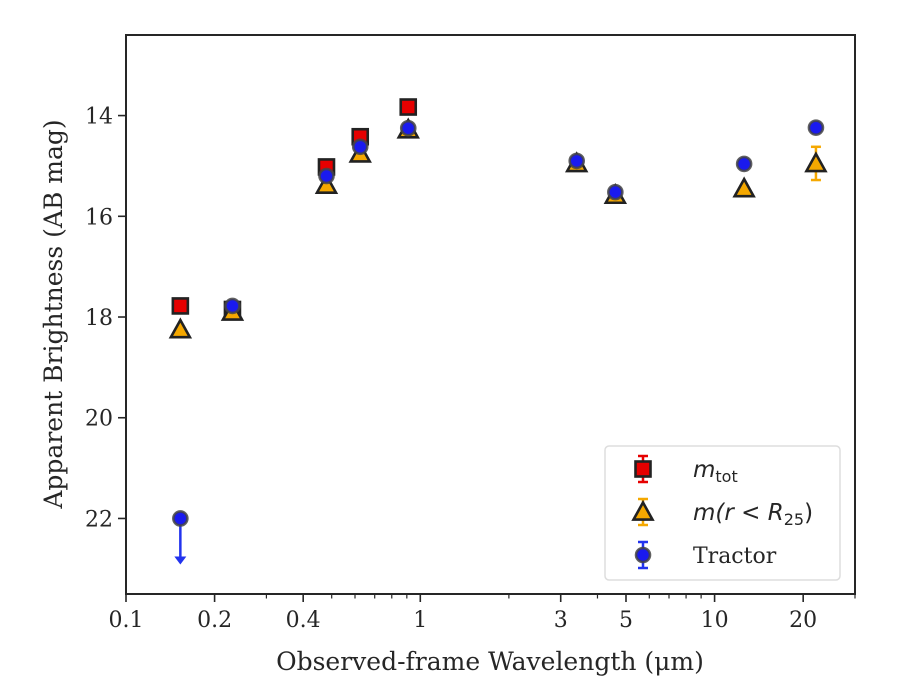 Image resolution: width=900 pixels, height=700 pixels. I want to click on legend-label: m(r < R25), so click(753, 514).